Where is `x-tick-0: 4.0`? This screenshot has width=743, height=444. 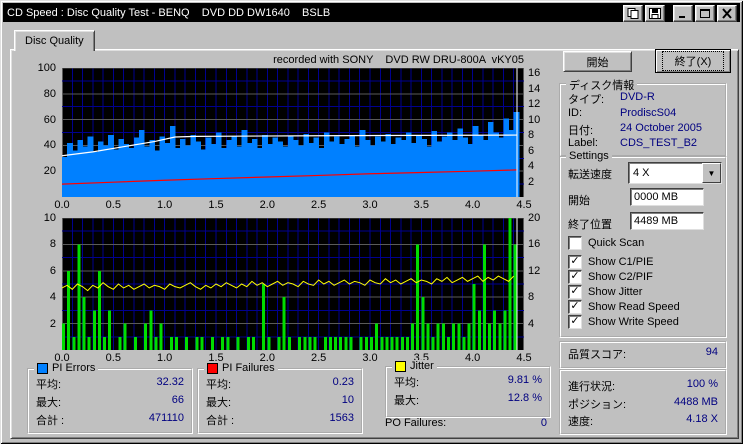
x-tick-0: 4.0 is located at coordinates (473, 205).